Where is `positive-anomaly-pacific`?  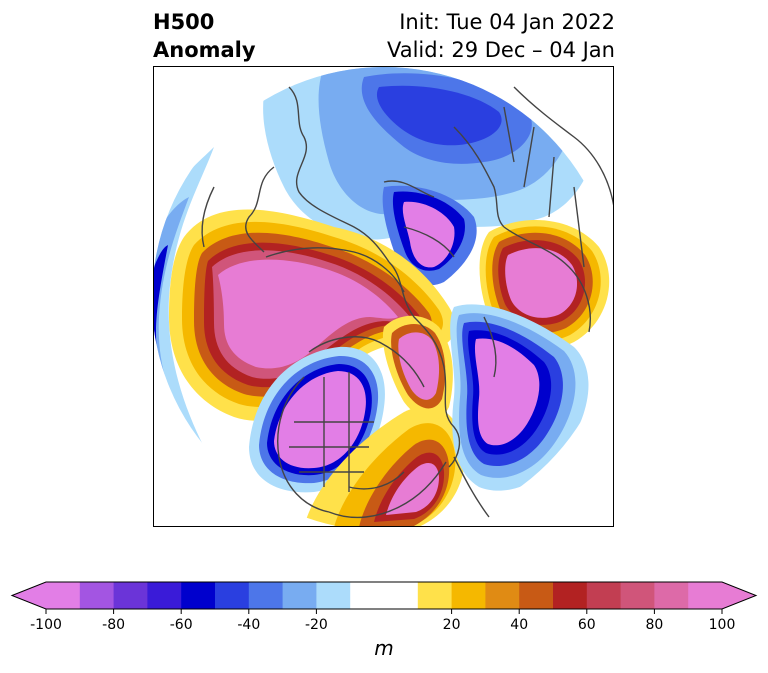
positive-anomaly-pacific is located at coordinates (312, 315).